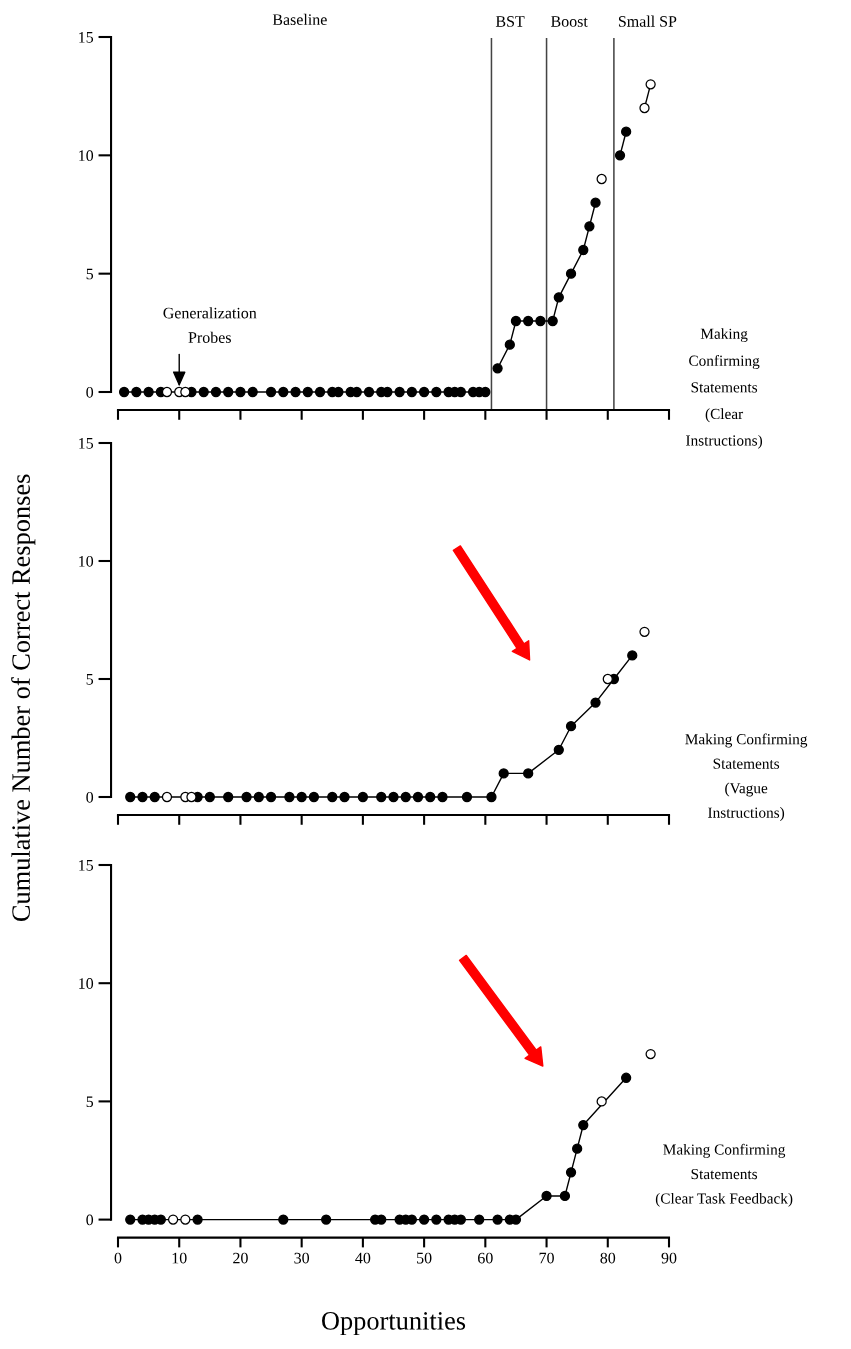  Describe the element at coordinates (510, 21) in the screenshot. I see `ref-line-label: BST` at that location.